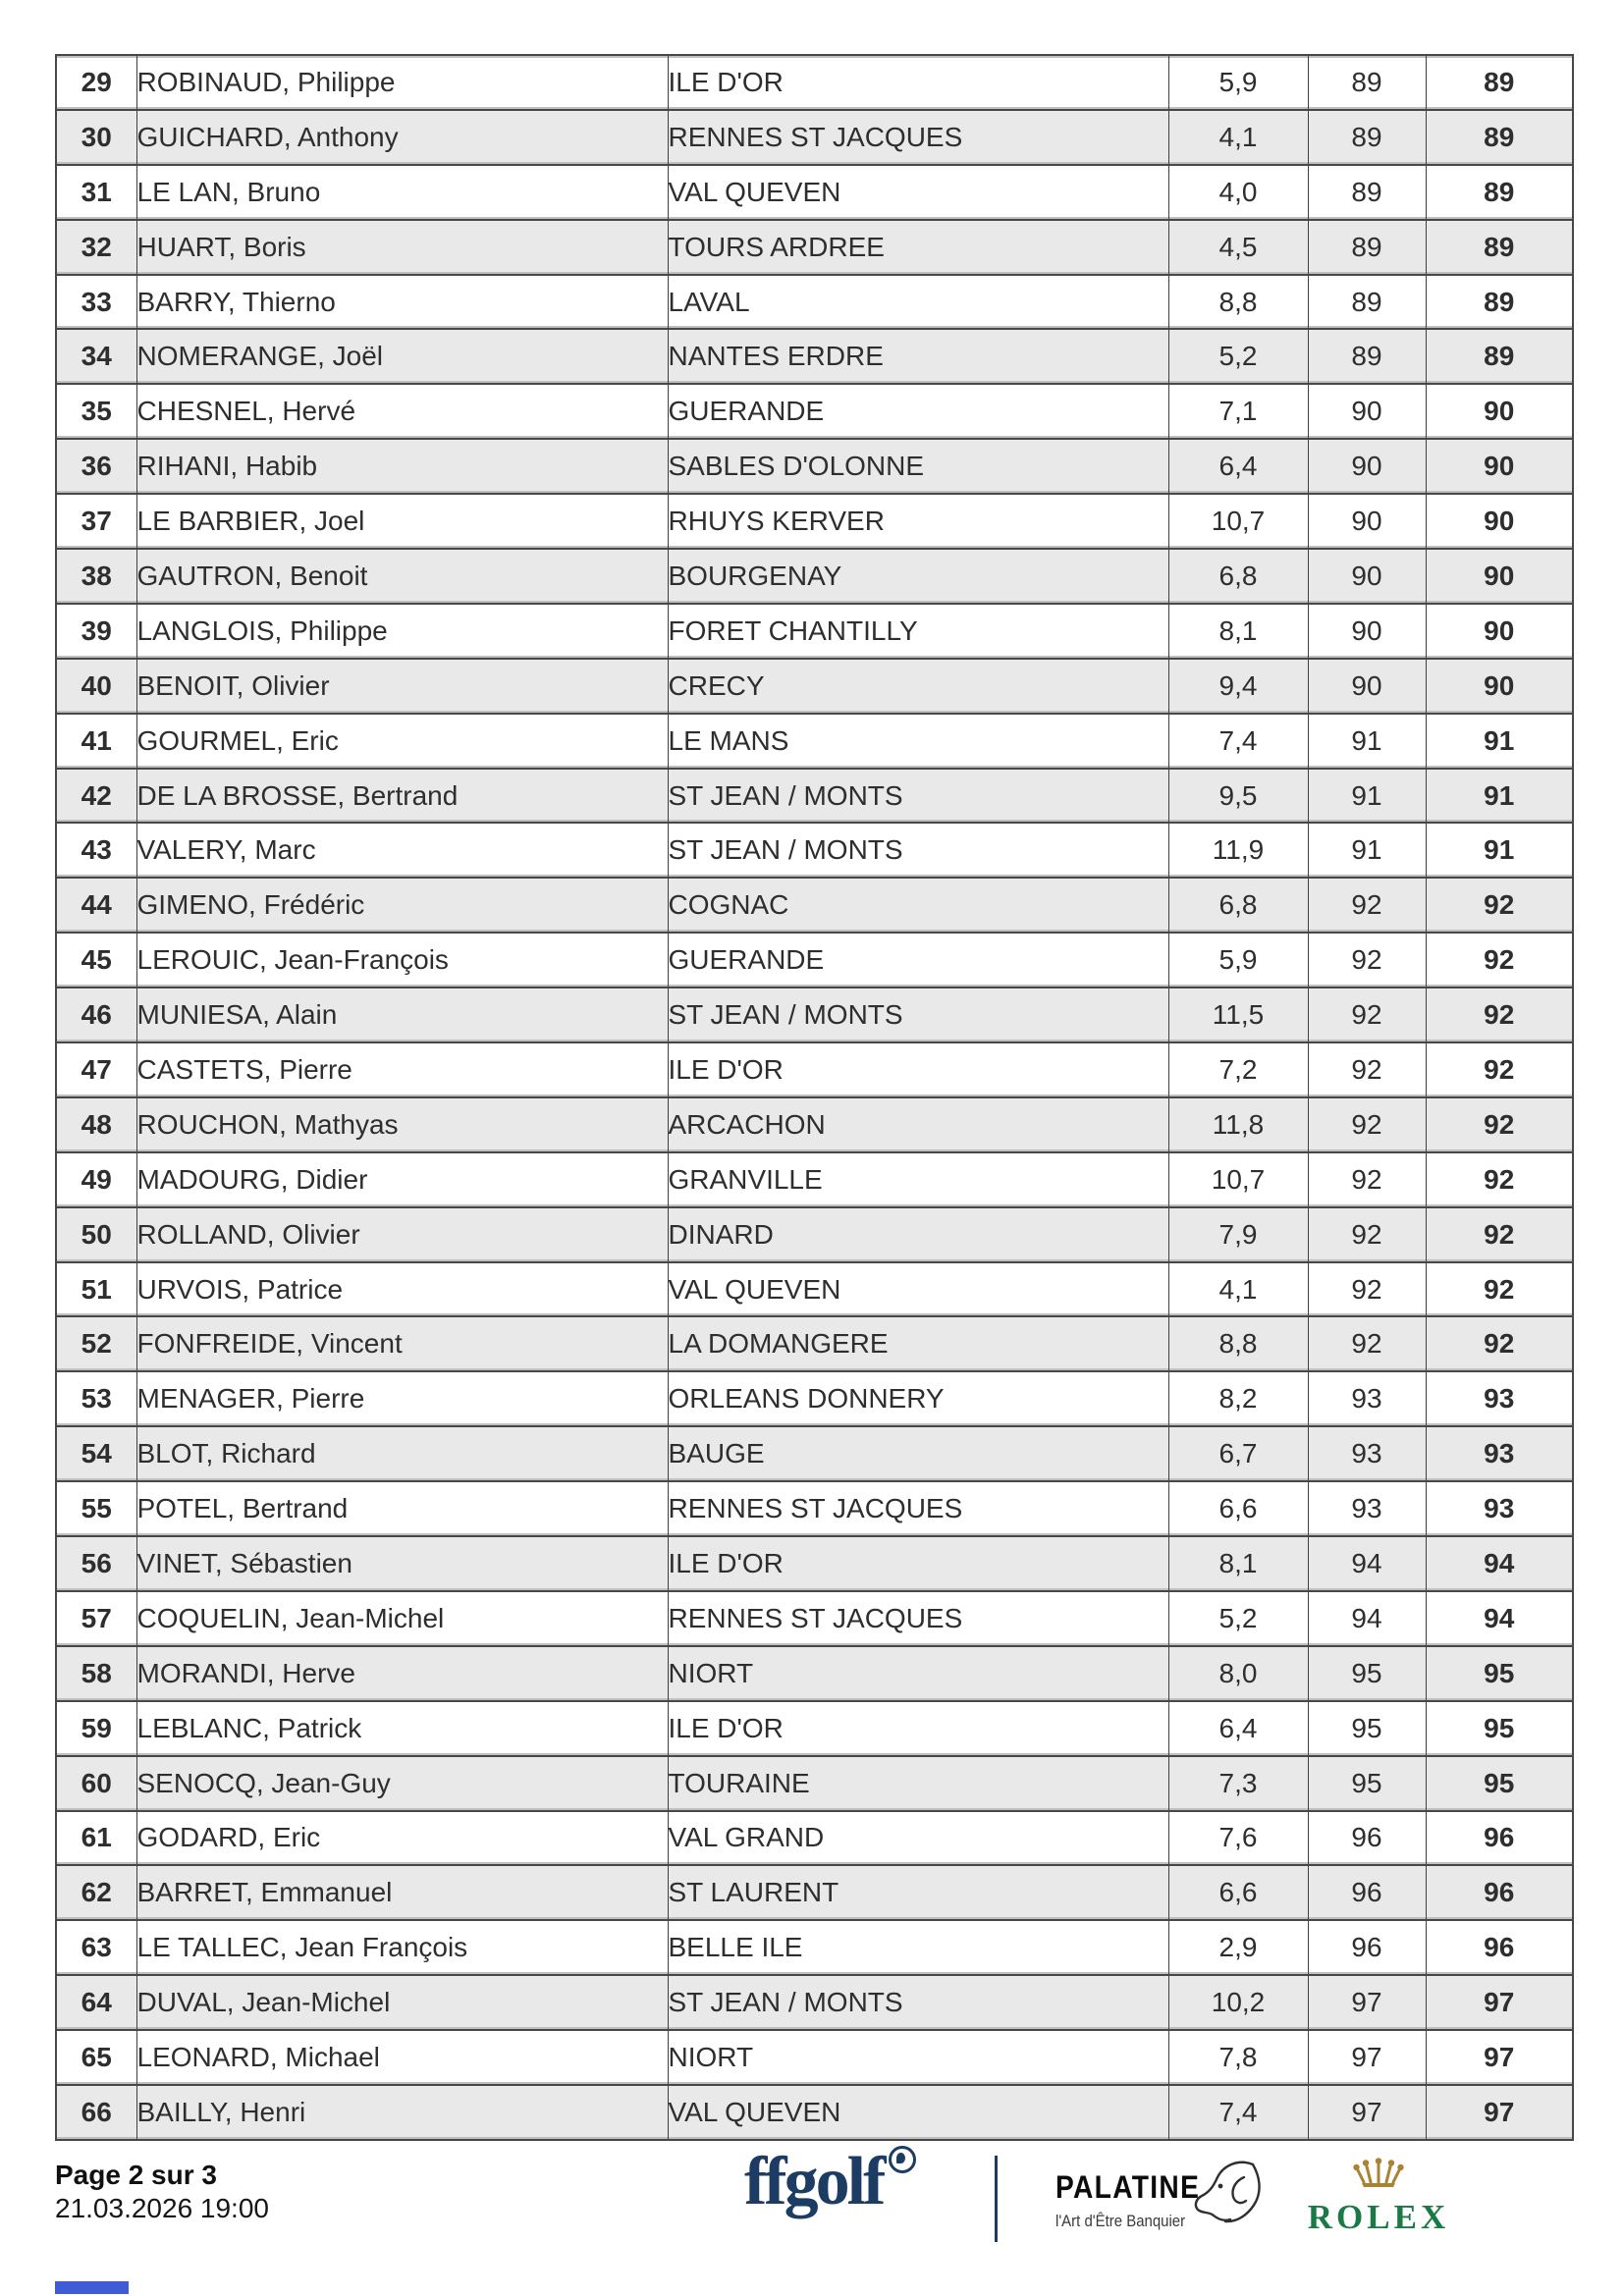  Describe the element at coordinates (1368, 1948) in the screenshot. I see `score-cell: 96` at that location.